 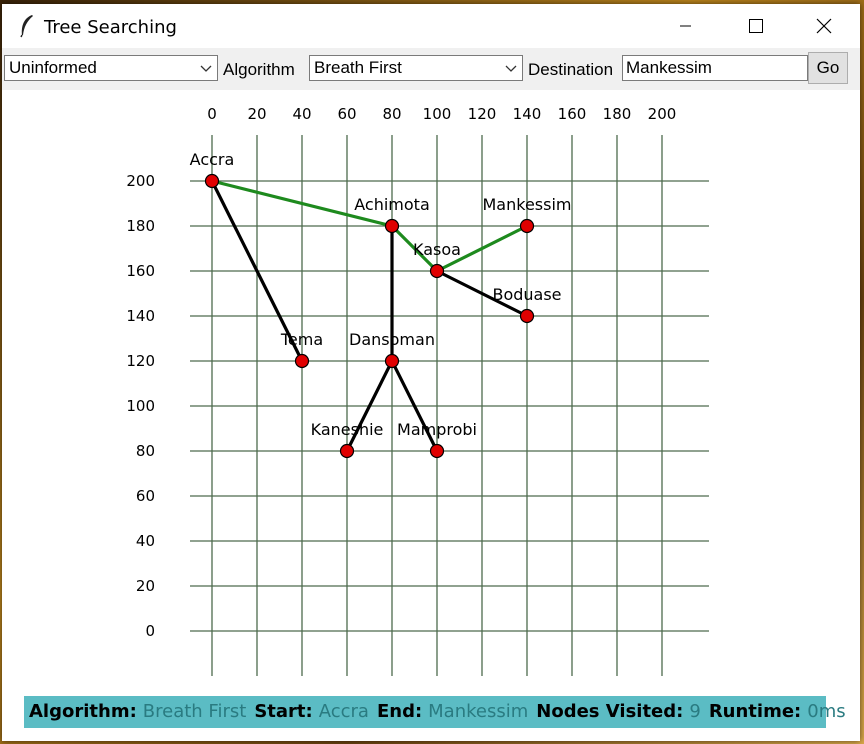 I want to click on status-visited-key: Nodes Visited:, so click(x=610, y=711).